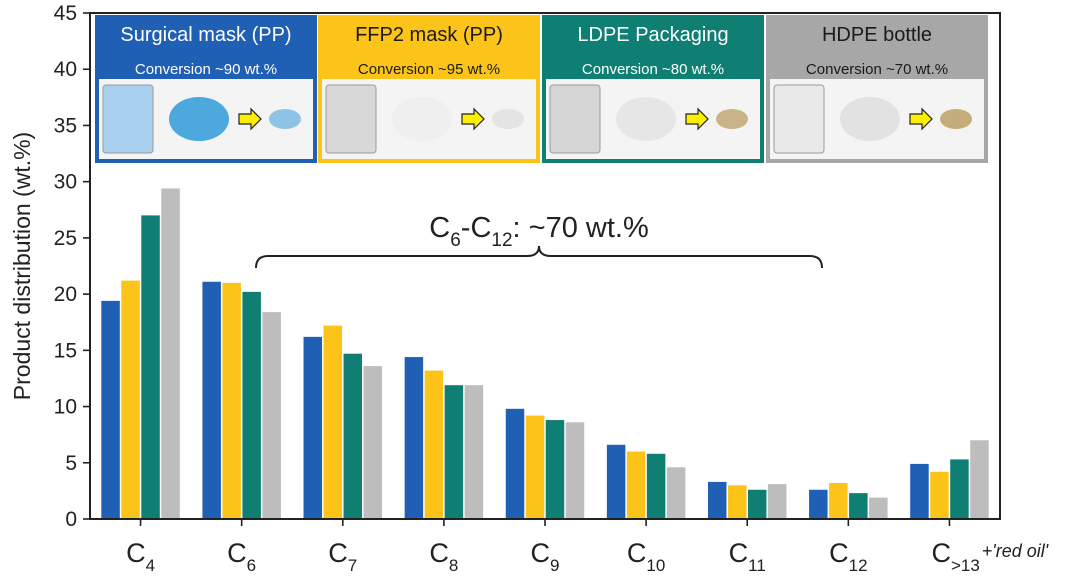 The height and width of the screenshot is (585, 1080). I want to click on panel-conversion: Conversion ~80 wt.%, so click(653, 69).